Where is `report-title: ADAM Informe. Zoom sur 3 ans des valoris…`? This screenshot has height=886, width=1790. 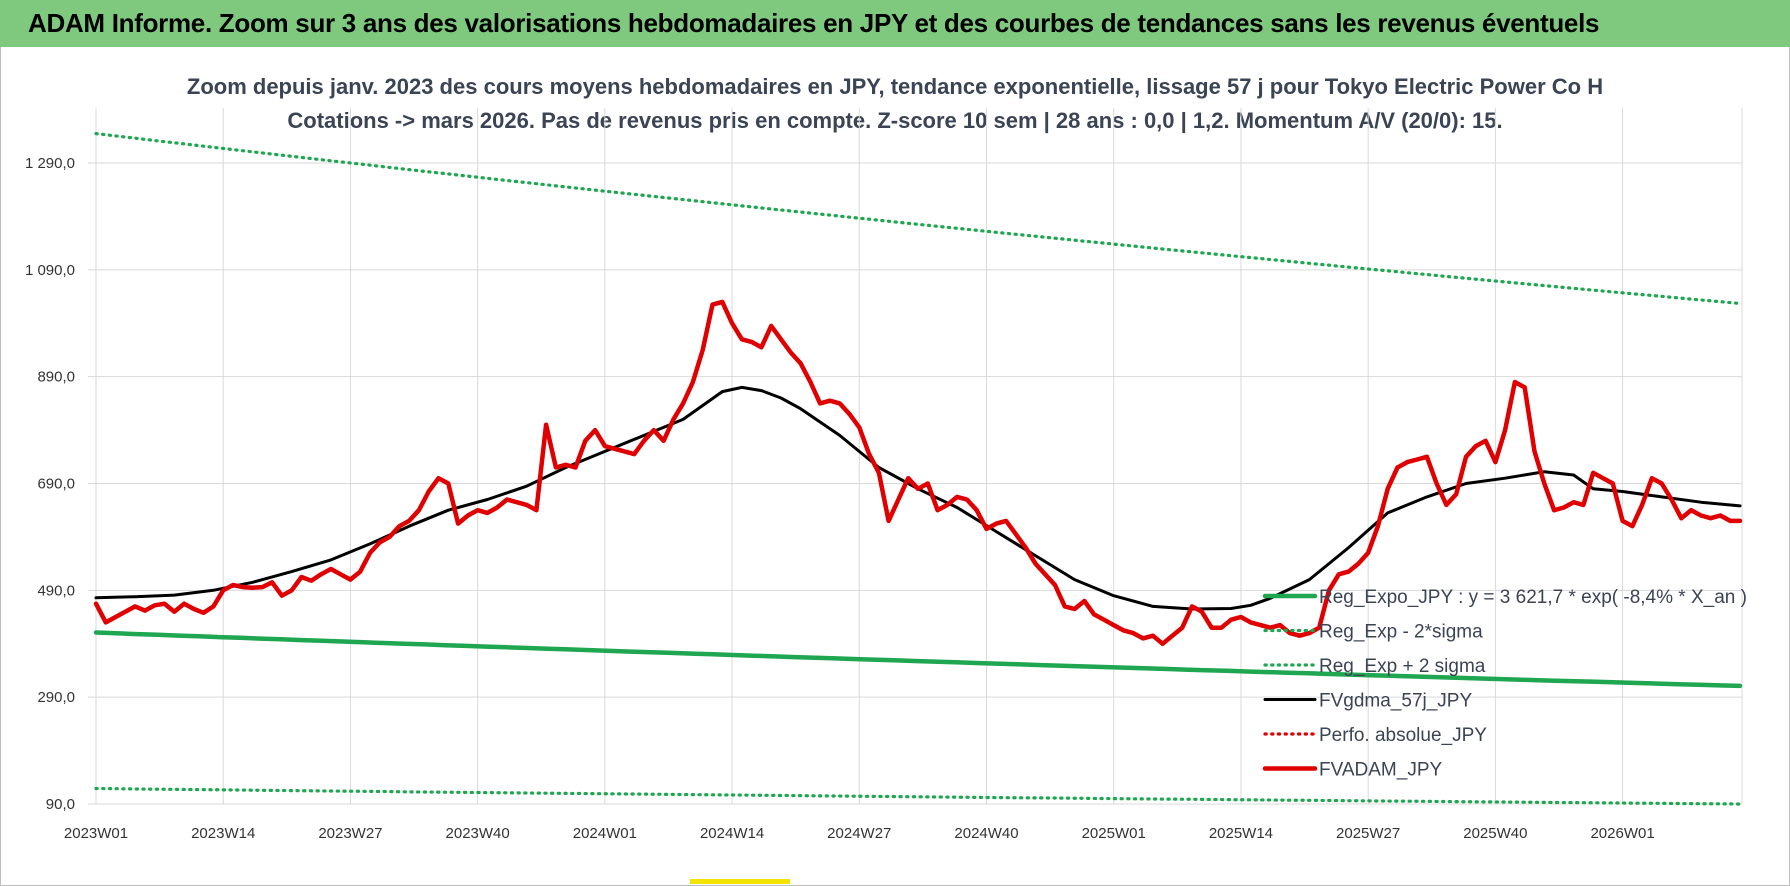 report-title: ADAM Informe. Zoom sur 3 ans des valoris… is located at coordinates (814, 23).